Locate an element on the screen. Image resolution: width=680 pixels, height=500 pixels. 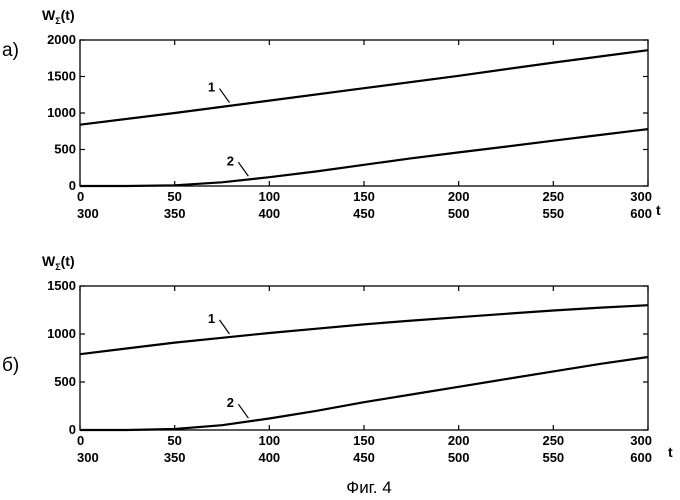
panel-label: б) is located at coordinates (10, 365).